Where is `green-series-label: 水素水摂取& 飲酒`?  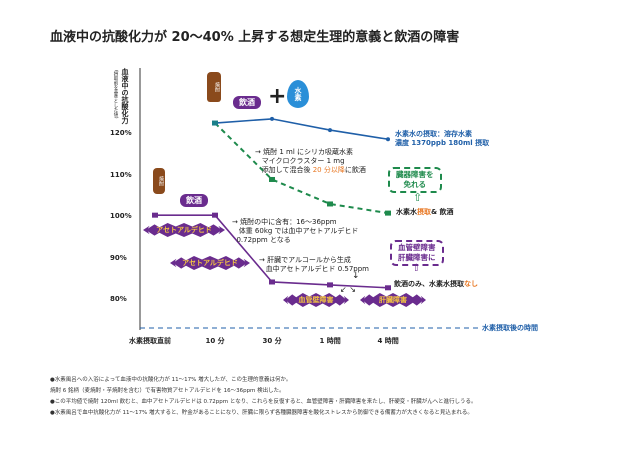 green-series-label: 水素水摂取& 飲酒 is located at coordinates (425, 212).